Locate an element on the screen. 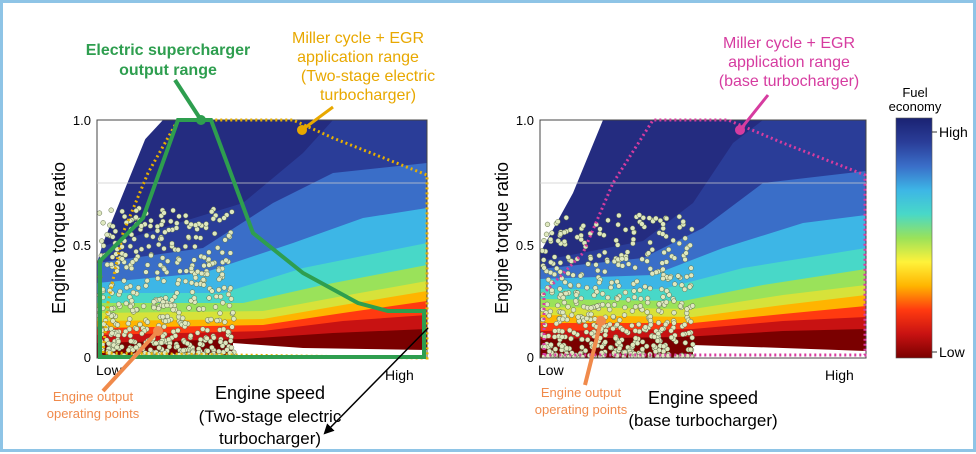  left-operating-label-2: operating points is located at coordinates (93, 413).